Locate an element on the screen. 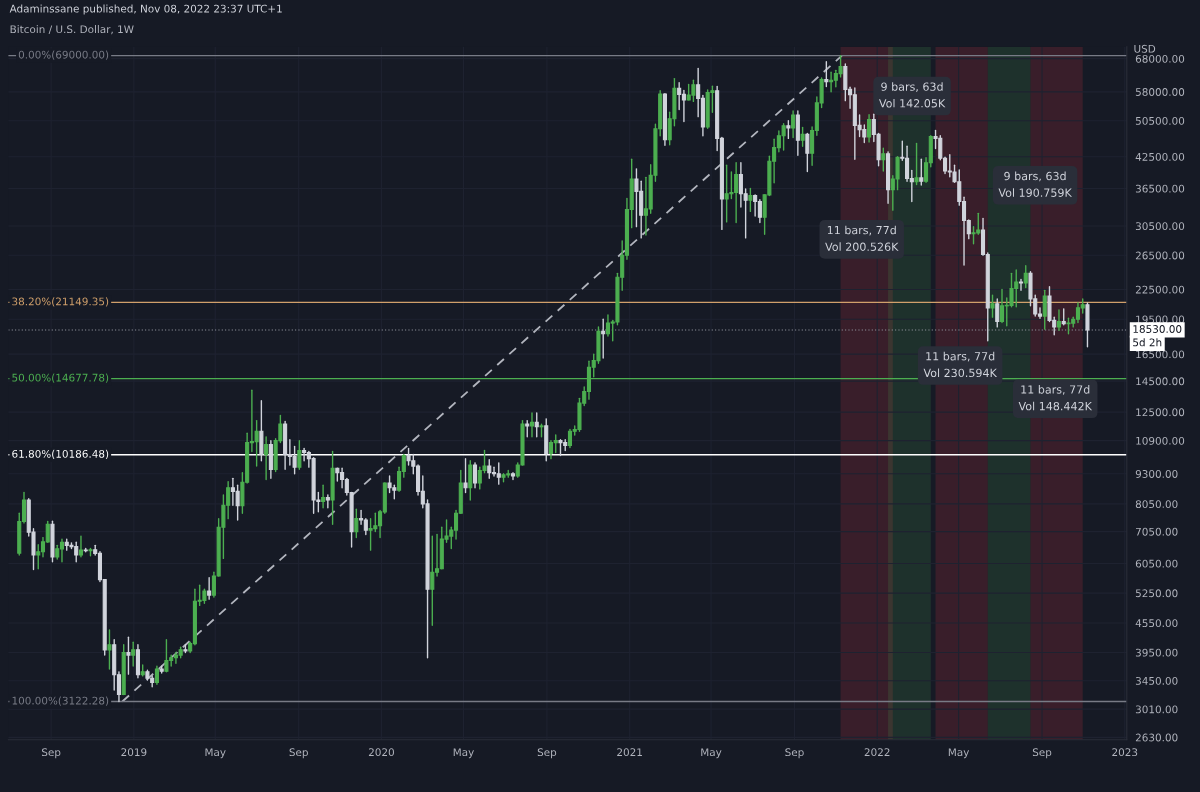  chart-subtitle: Adaminssane published, Nov 08, 2022 23:37 UTC+1 is located at coordinates (145, 9).